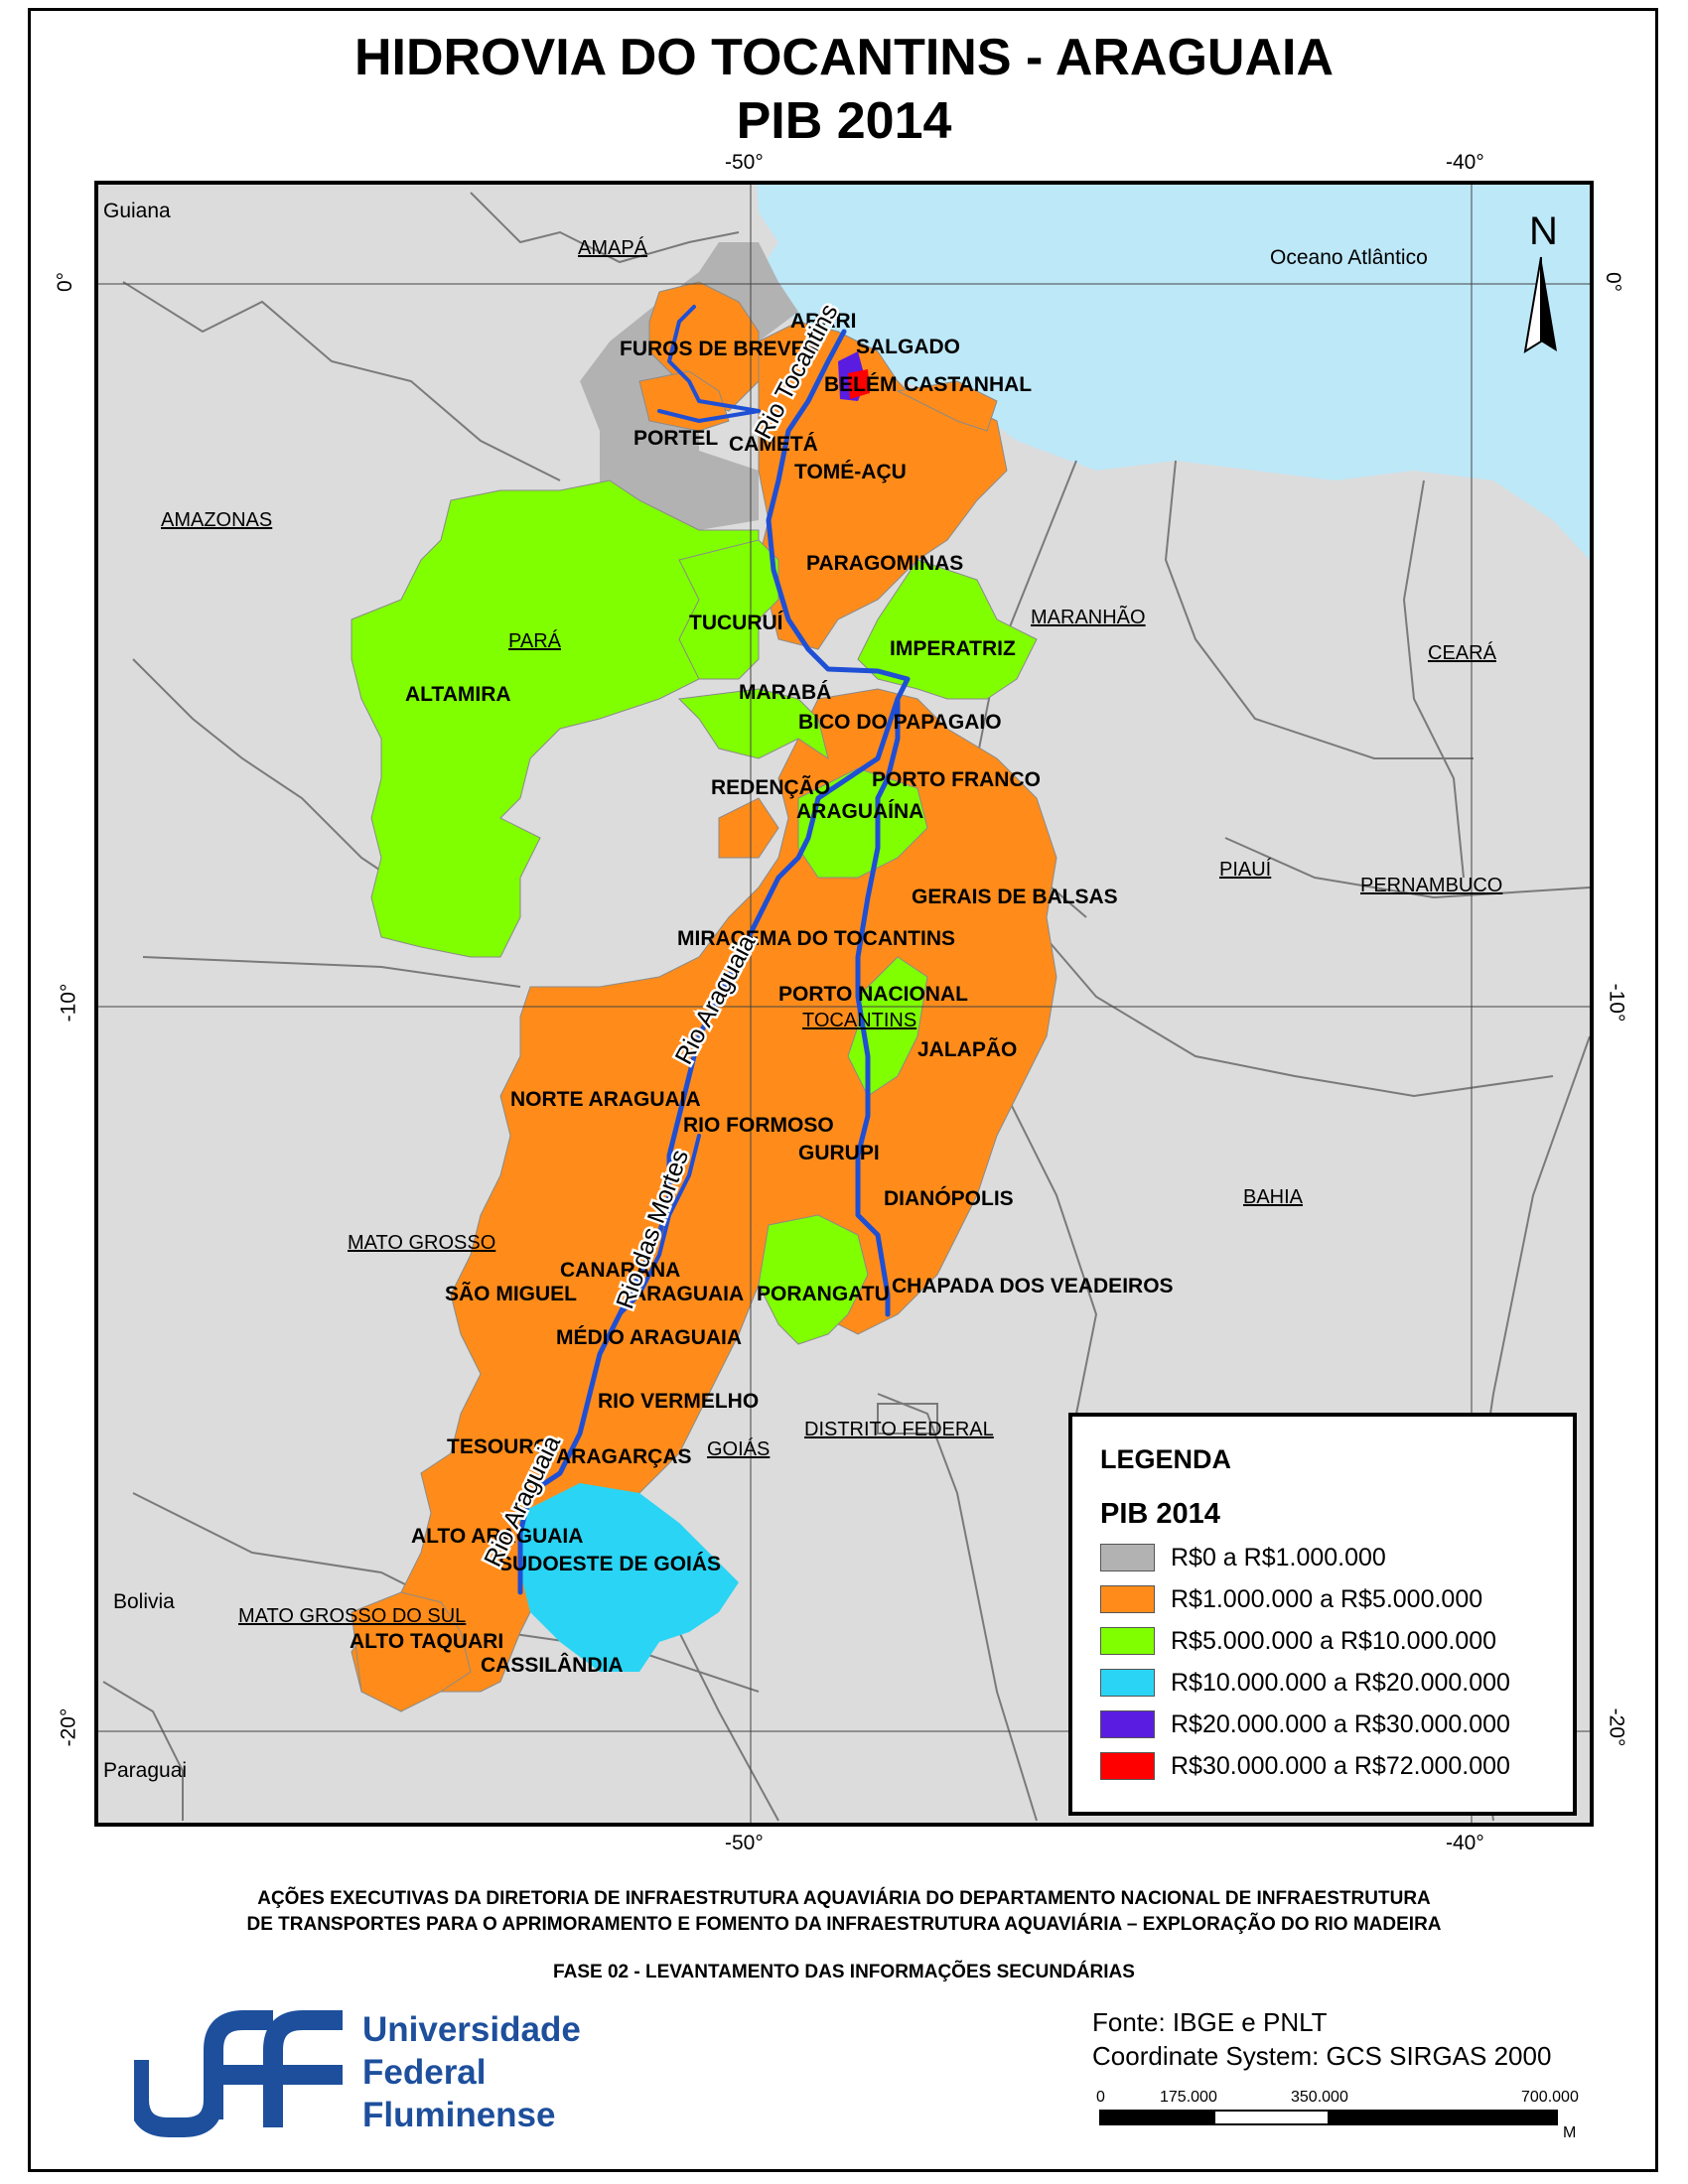 Image resolution: width=1688 pixels, height=2184 pixels. I want to click on graticule-right-20: -20°, so click(1616, 1727).